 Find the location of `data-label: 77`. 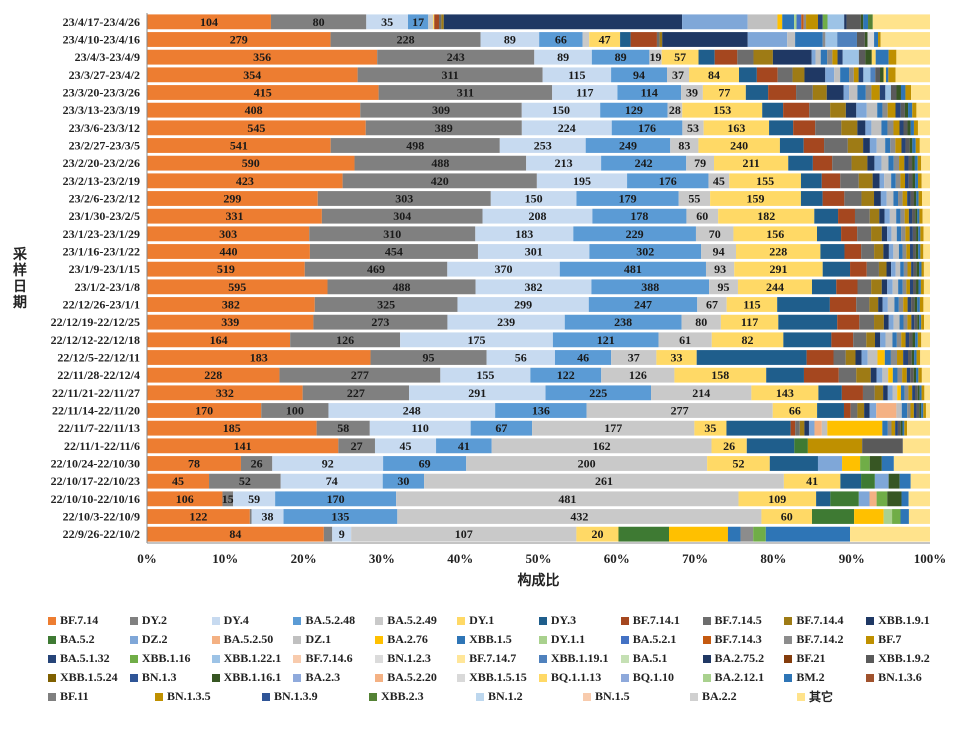

data-label: 77 is located at coordinates (724, 93).